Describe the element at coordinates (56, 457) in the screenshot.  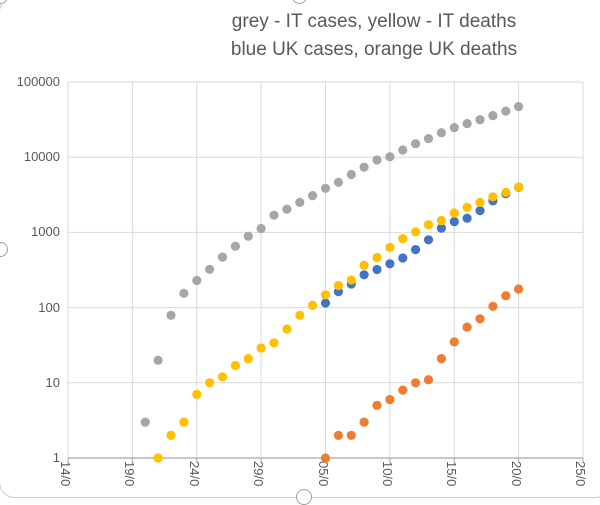
I see `y-tick-label-1: 1` at that location.